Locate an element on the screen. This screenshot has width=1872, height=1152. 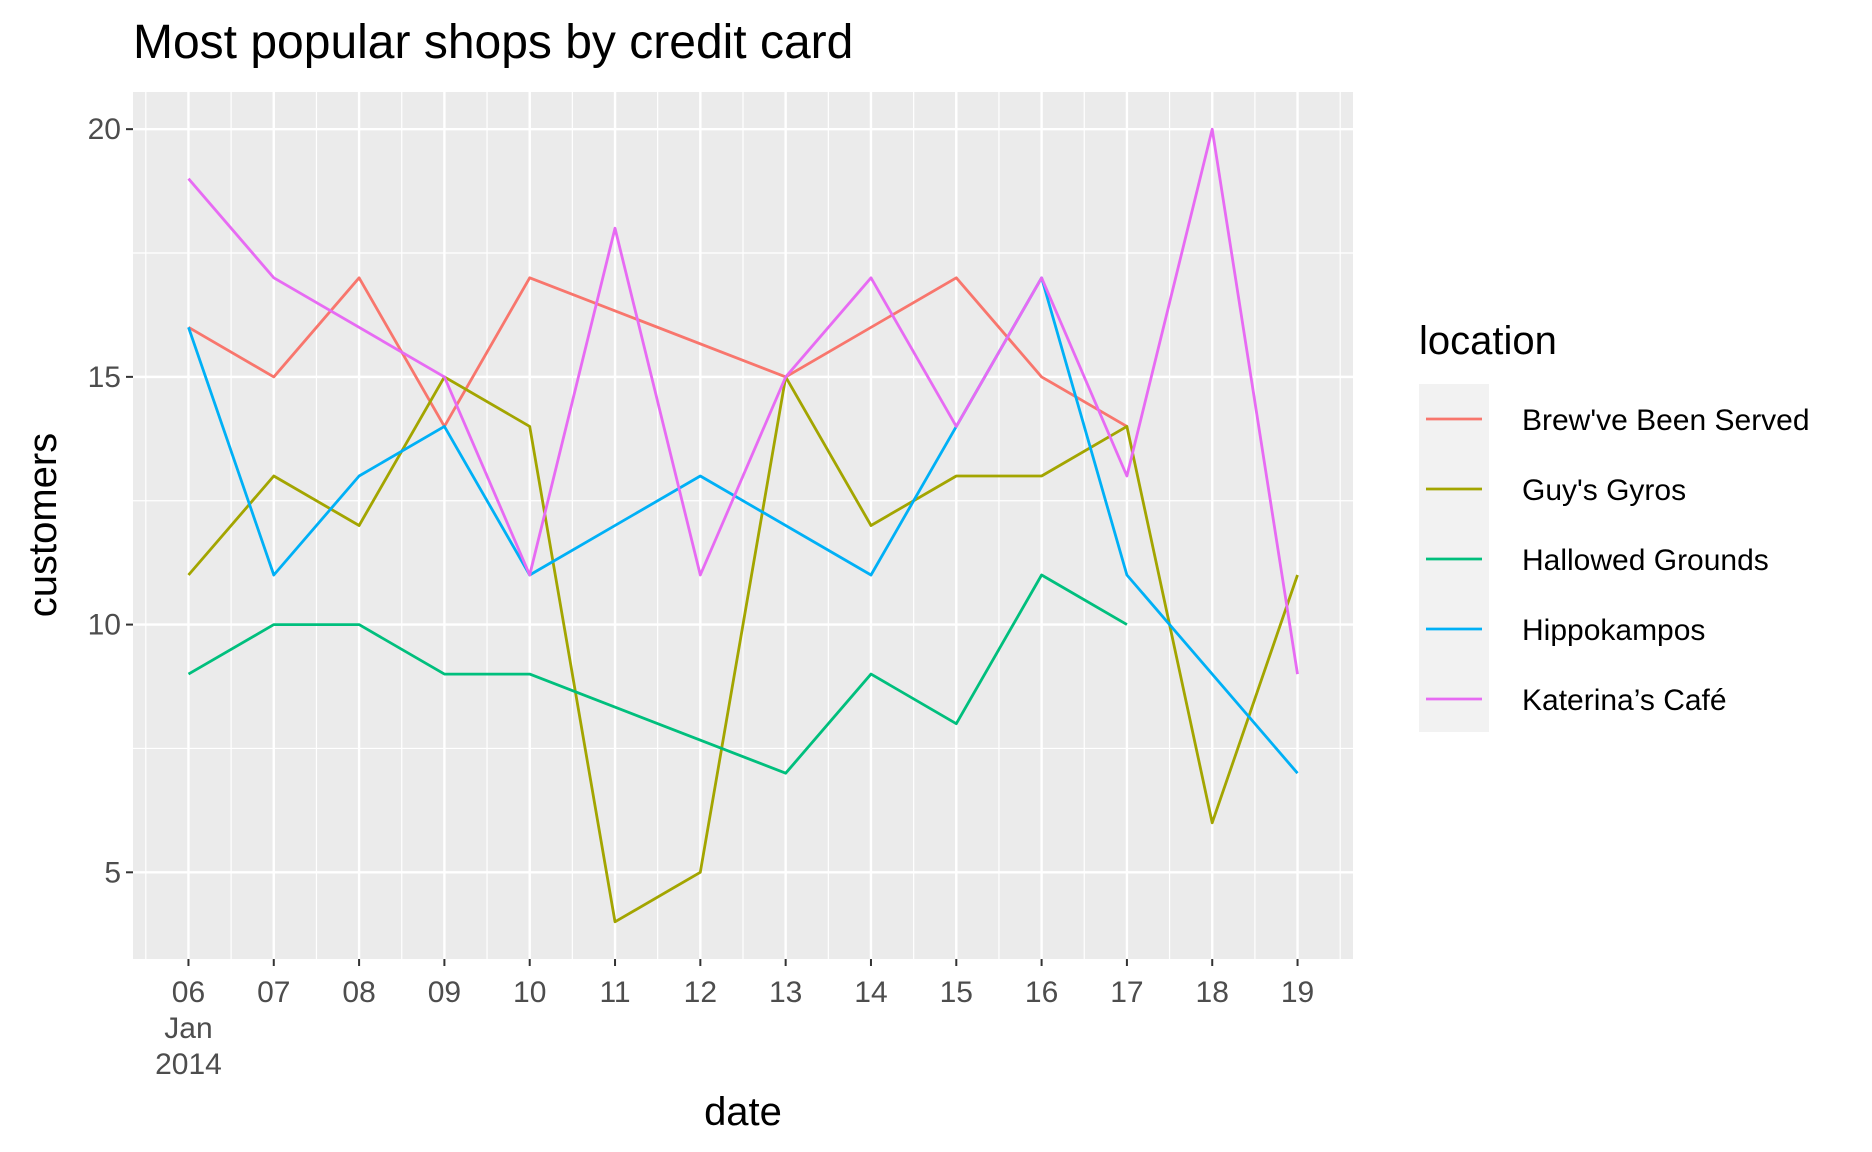
x-tick-label: 10 is located at coordinates (529, 992).